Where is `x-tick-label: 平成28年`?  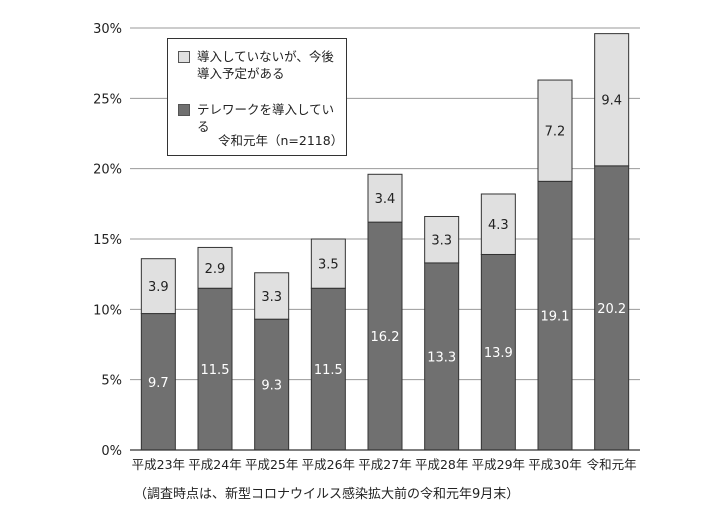 x-tick-label: 平成28年 is located at coordinates (441, 464).